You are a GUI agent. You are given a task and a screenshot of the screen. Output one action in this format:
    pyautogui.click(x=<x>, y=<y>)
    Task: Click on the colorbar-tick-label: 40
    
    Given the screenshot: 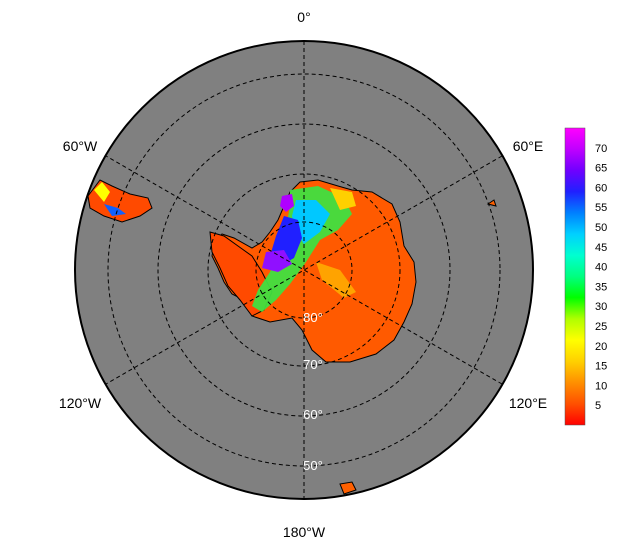 What is the action you would take?
    pyautogui.click(x=601, y=268)
    